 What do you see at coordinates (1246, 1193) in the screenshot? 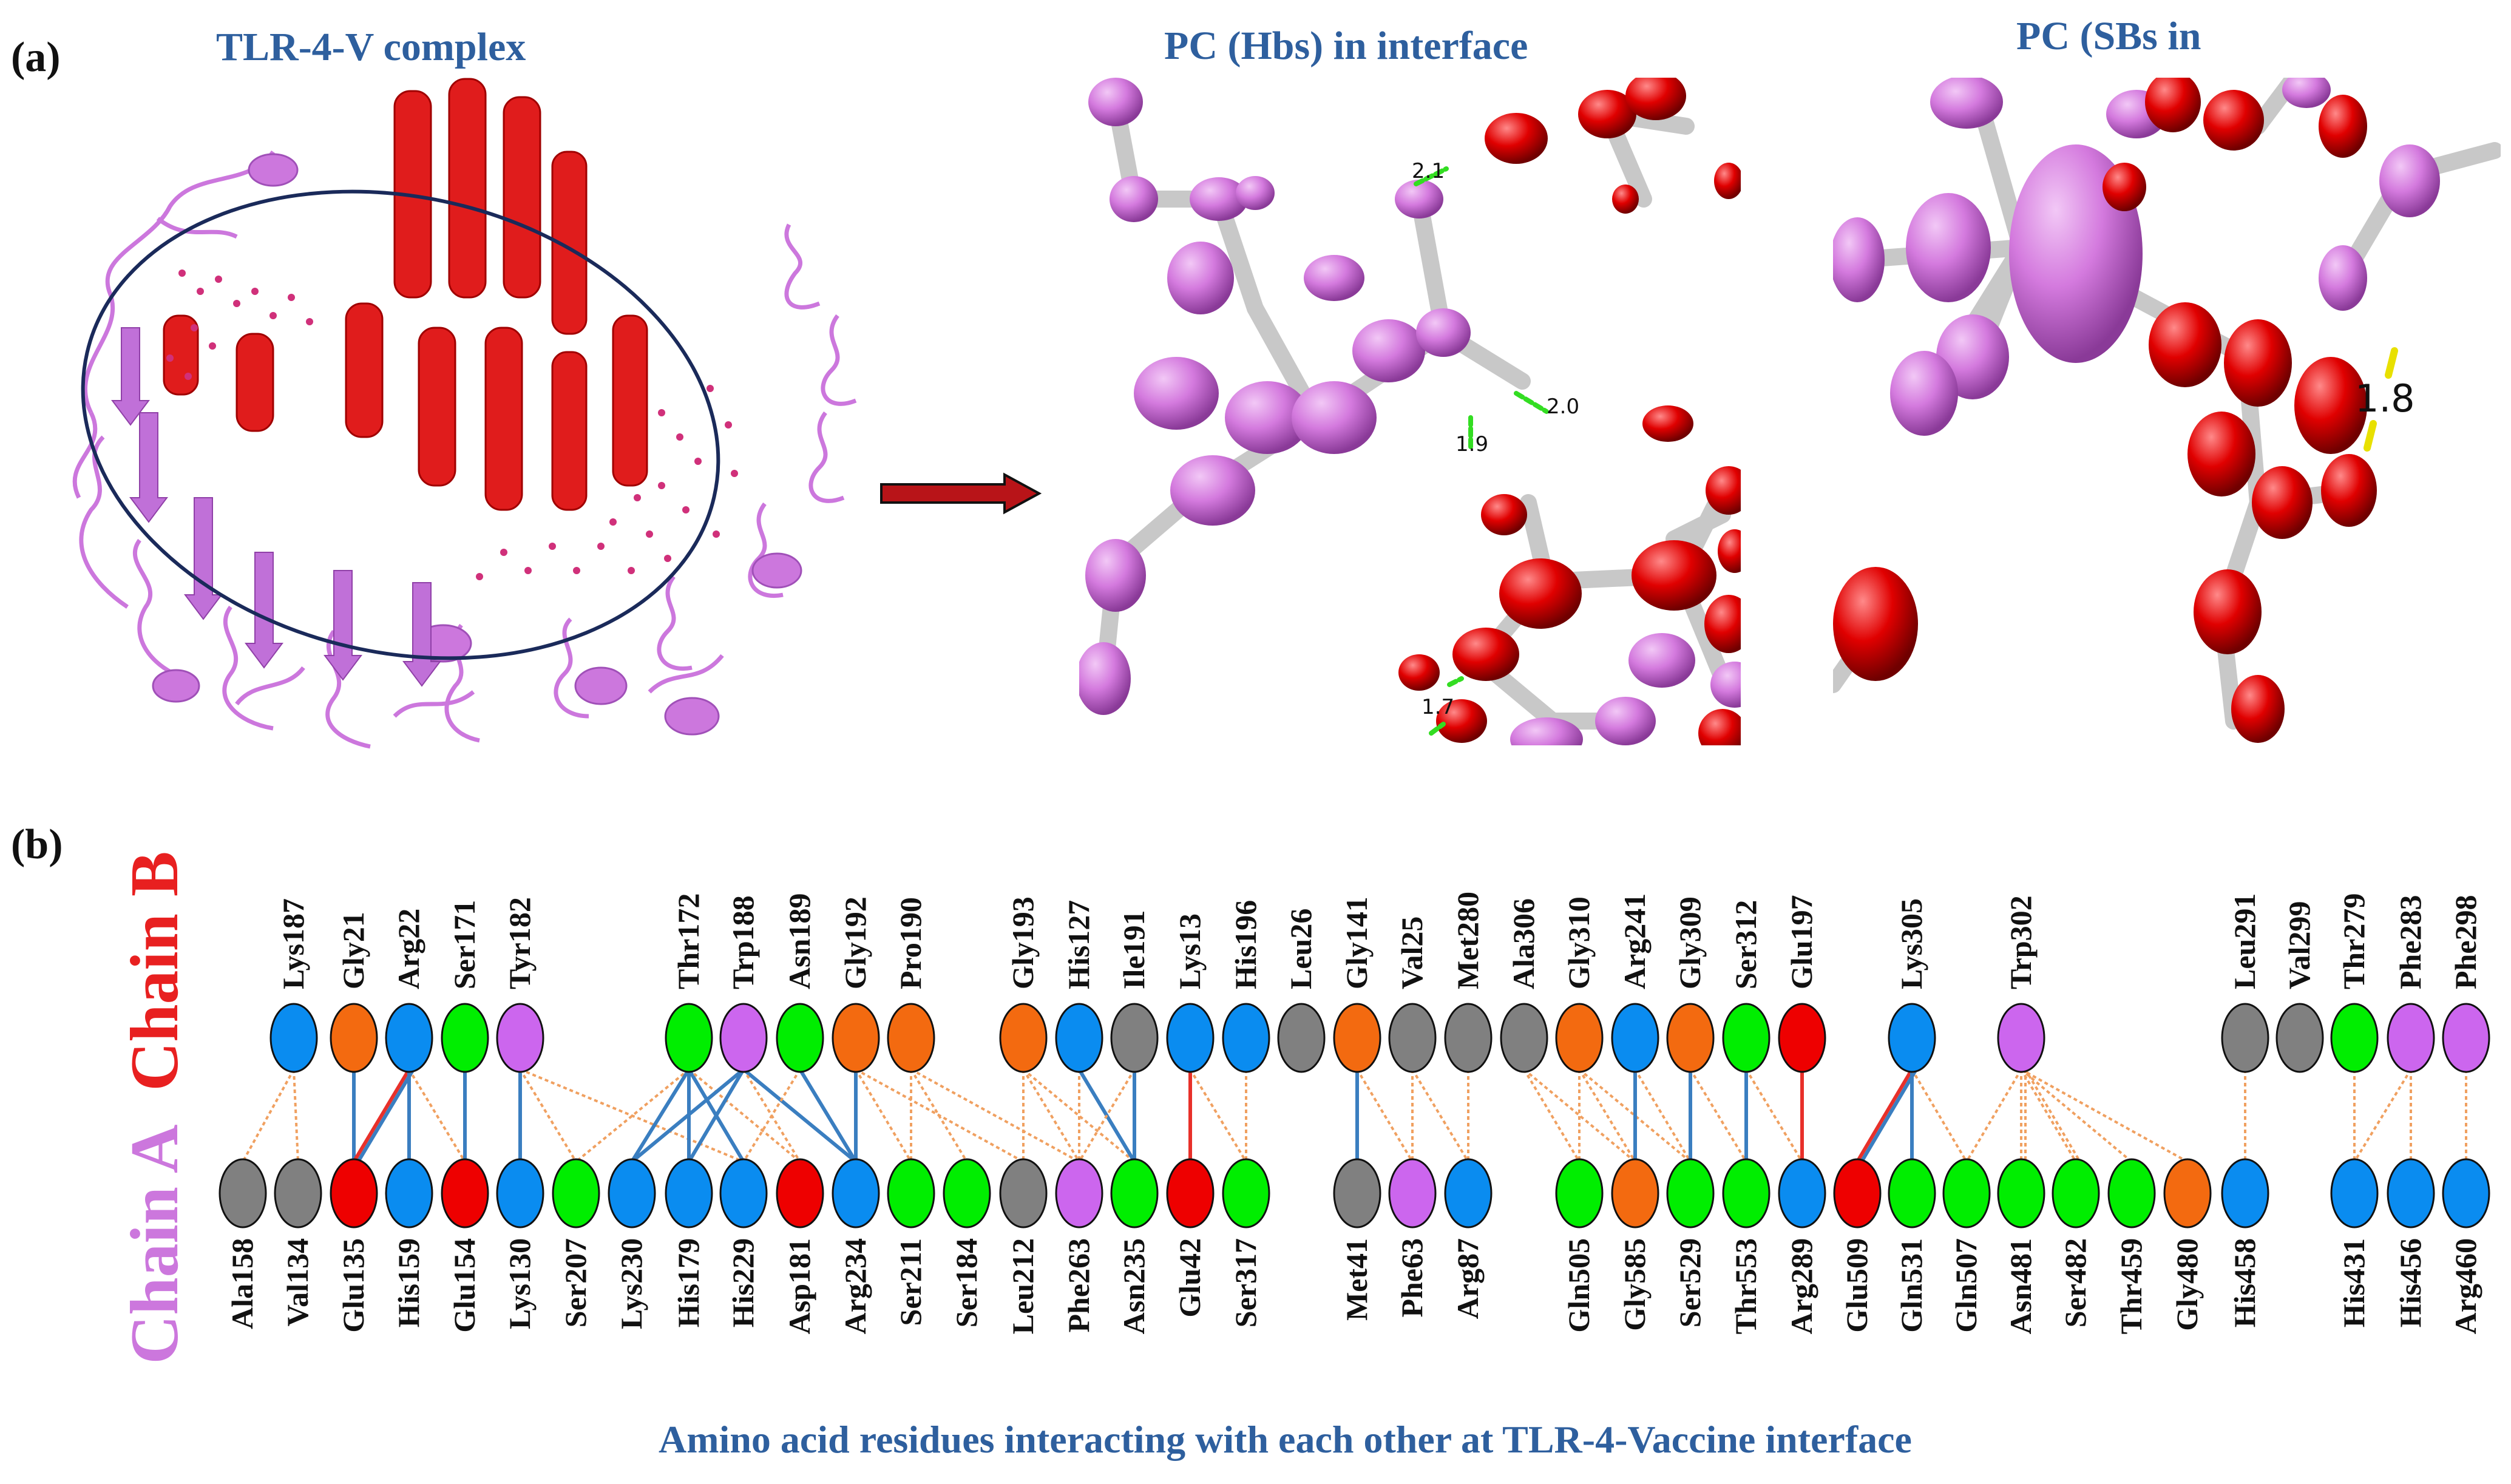
I see `residue-node-a-ser317` at bounding box center [1246, 1193].